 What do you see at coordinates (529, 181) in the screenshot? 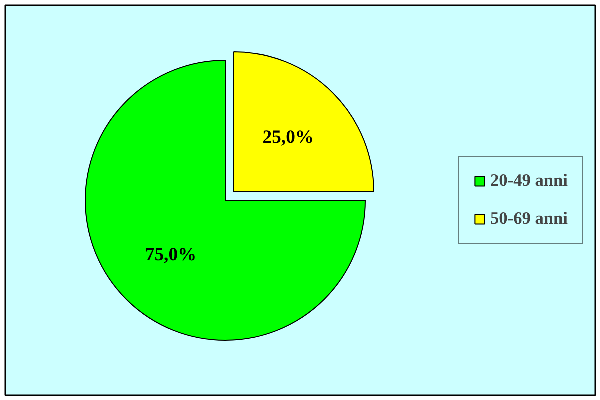
I see `legend-label: 20-49 anni` at bounding box center [529, 181].